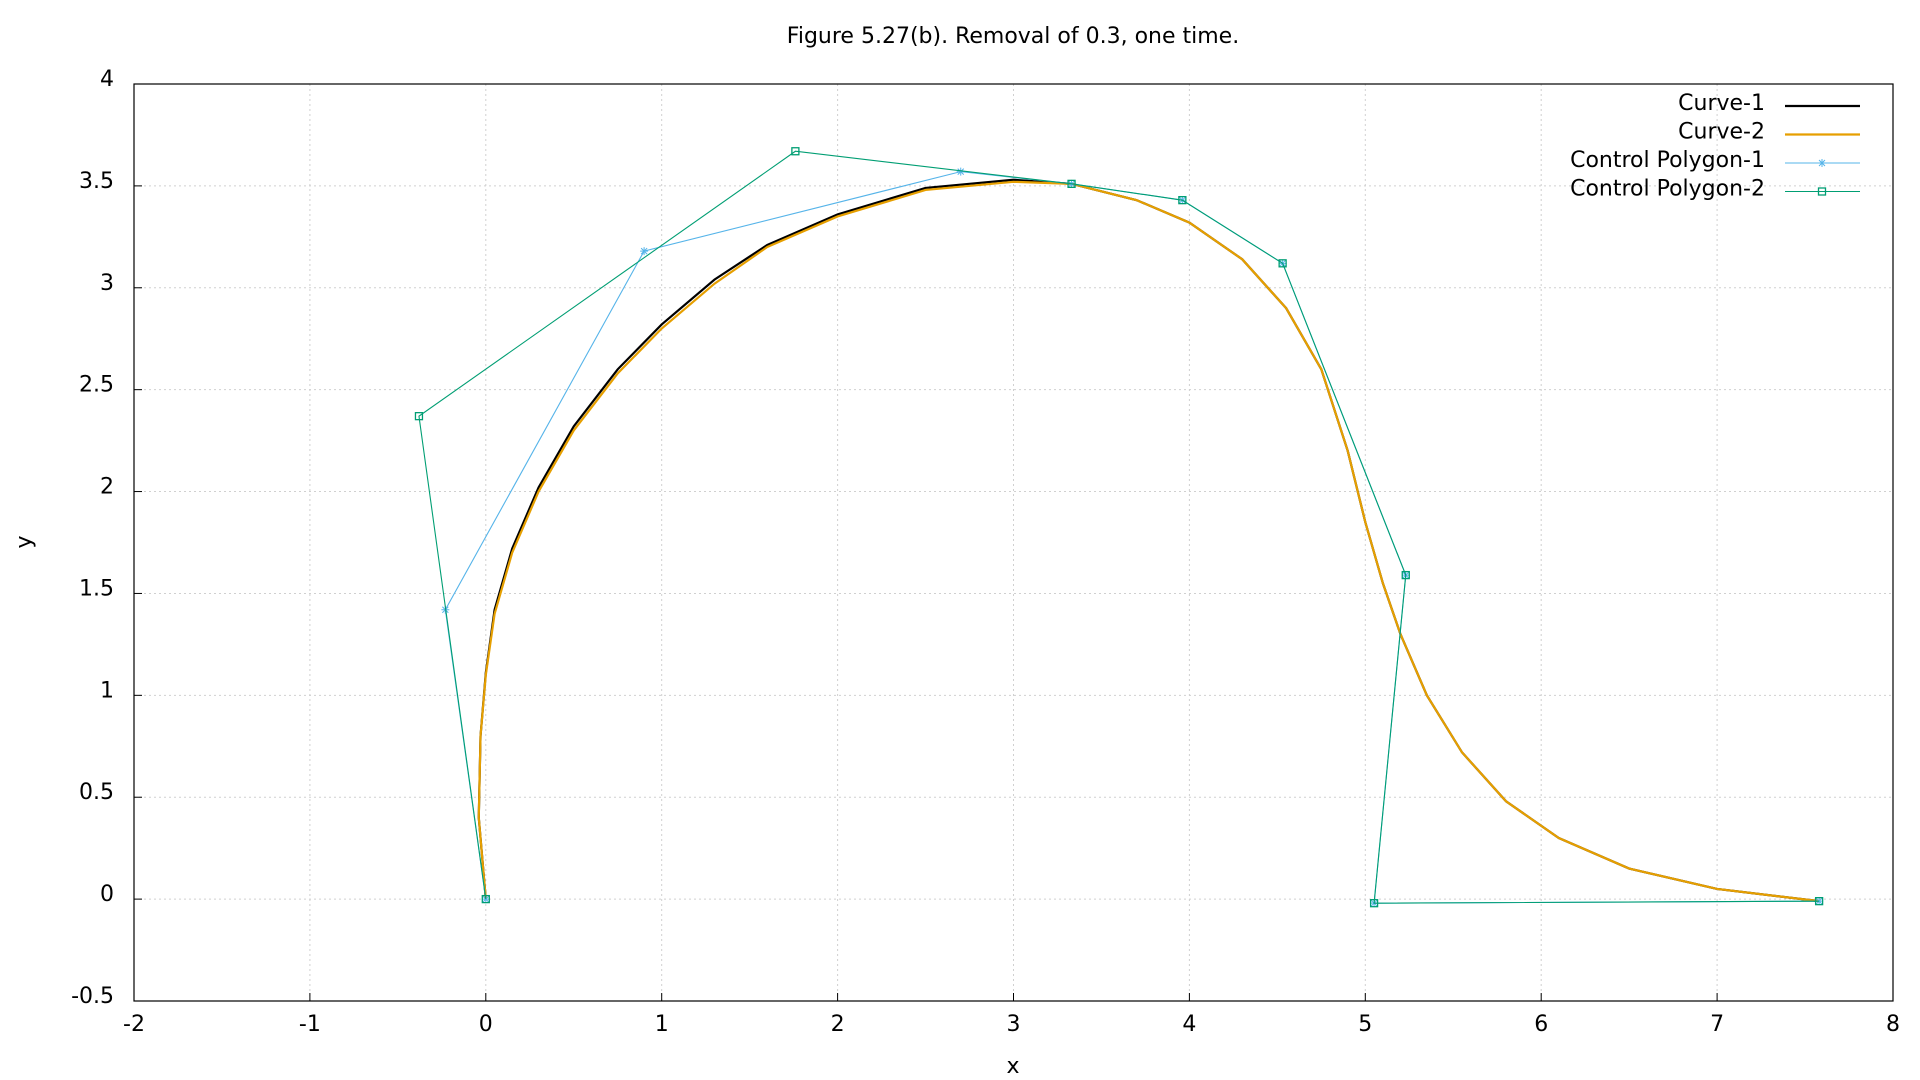 The width and height of the screenshot is (1920, 1080). What do you see at coordinates (107, 79) in the screenshot?
I see `y-tick-label: 4` at bounding box center [107, 79].